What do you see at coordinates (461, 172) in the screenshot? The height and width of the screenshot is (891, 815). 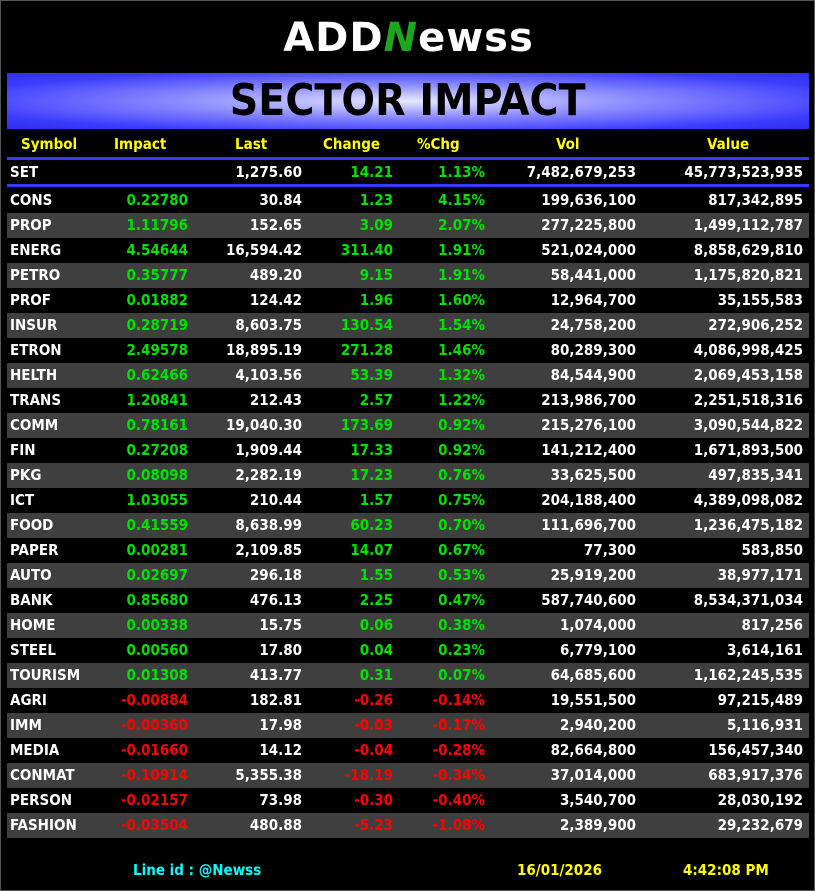 I see `pct-change: 1.13%` at bounding box center [461, 172].